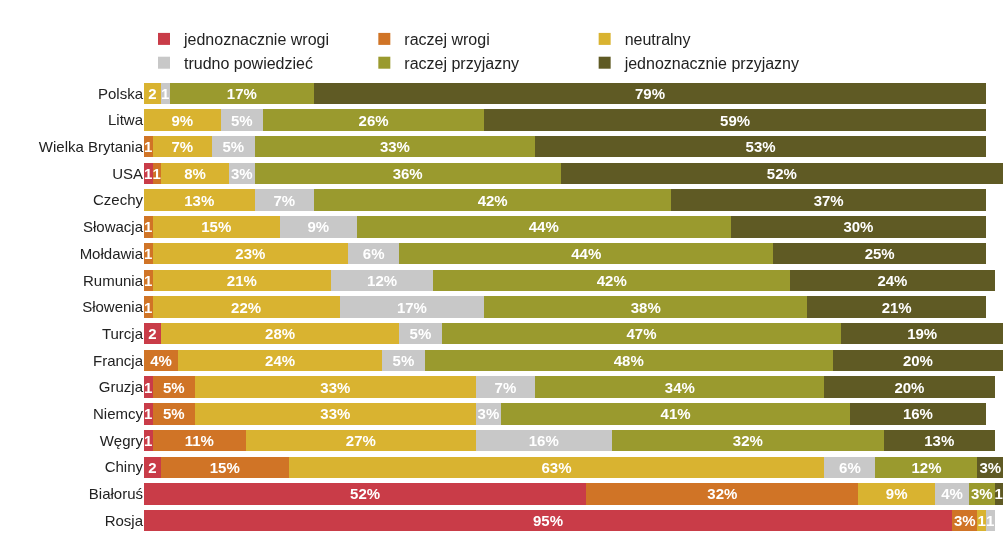 The width and height of the screenshot is (1005, 534). I want to click on data-label: 26%, so click(373, 120).